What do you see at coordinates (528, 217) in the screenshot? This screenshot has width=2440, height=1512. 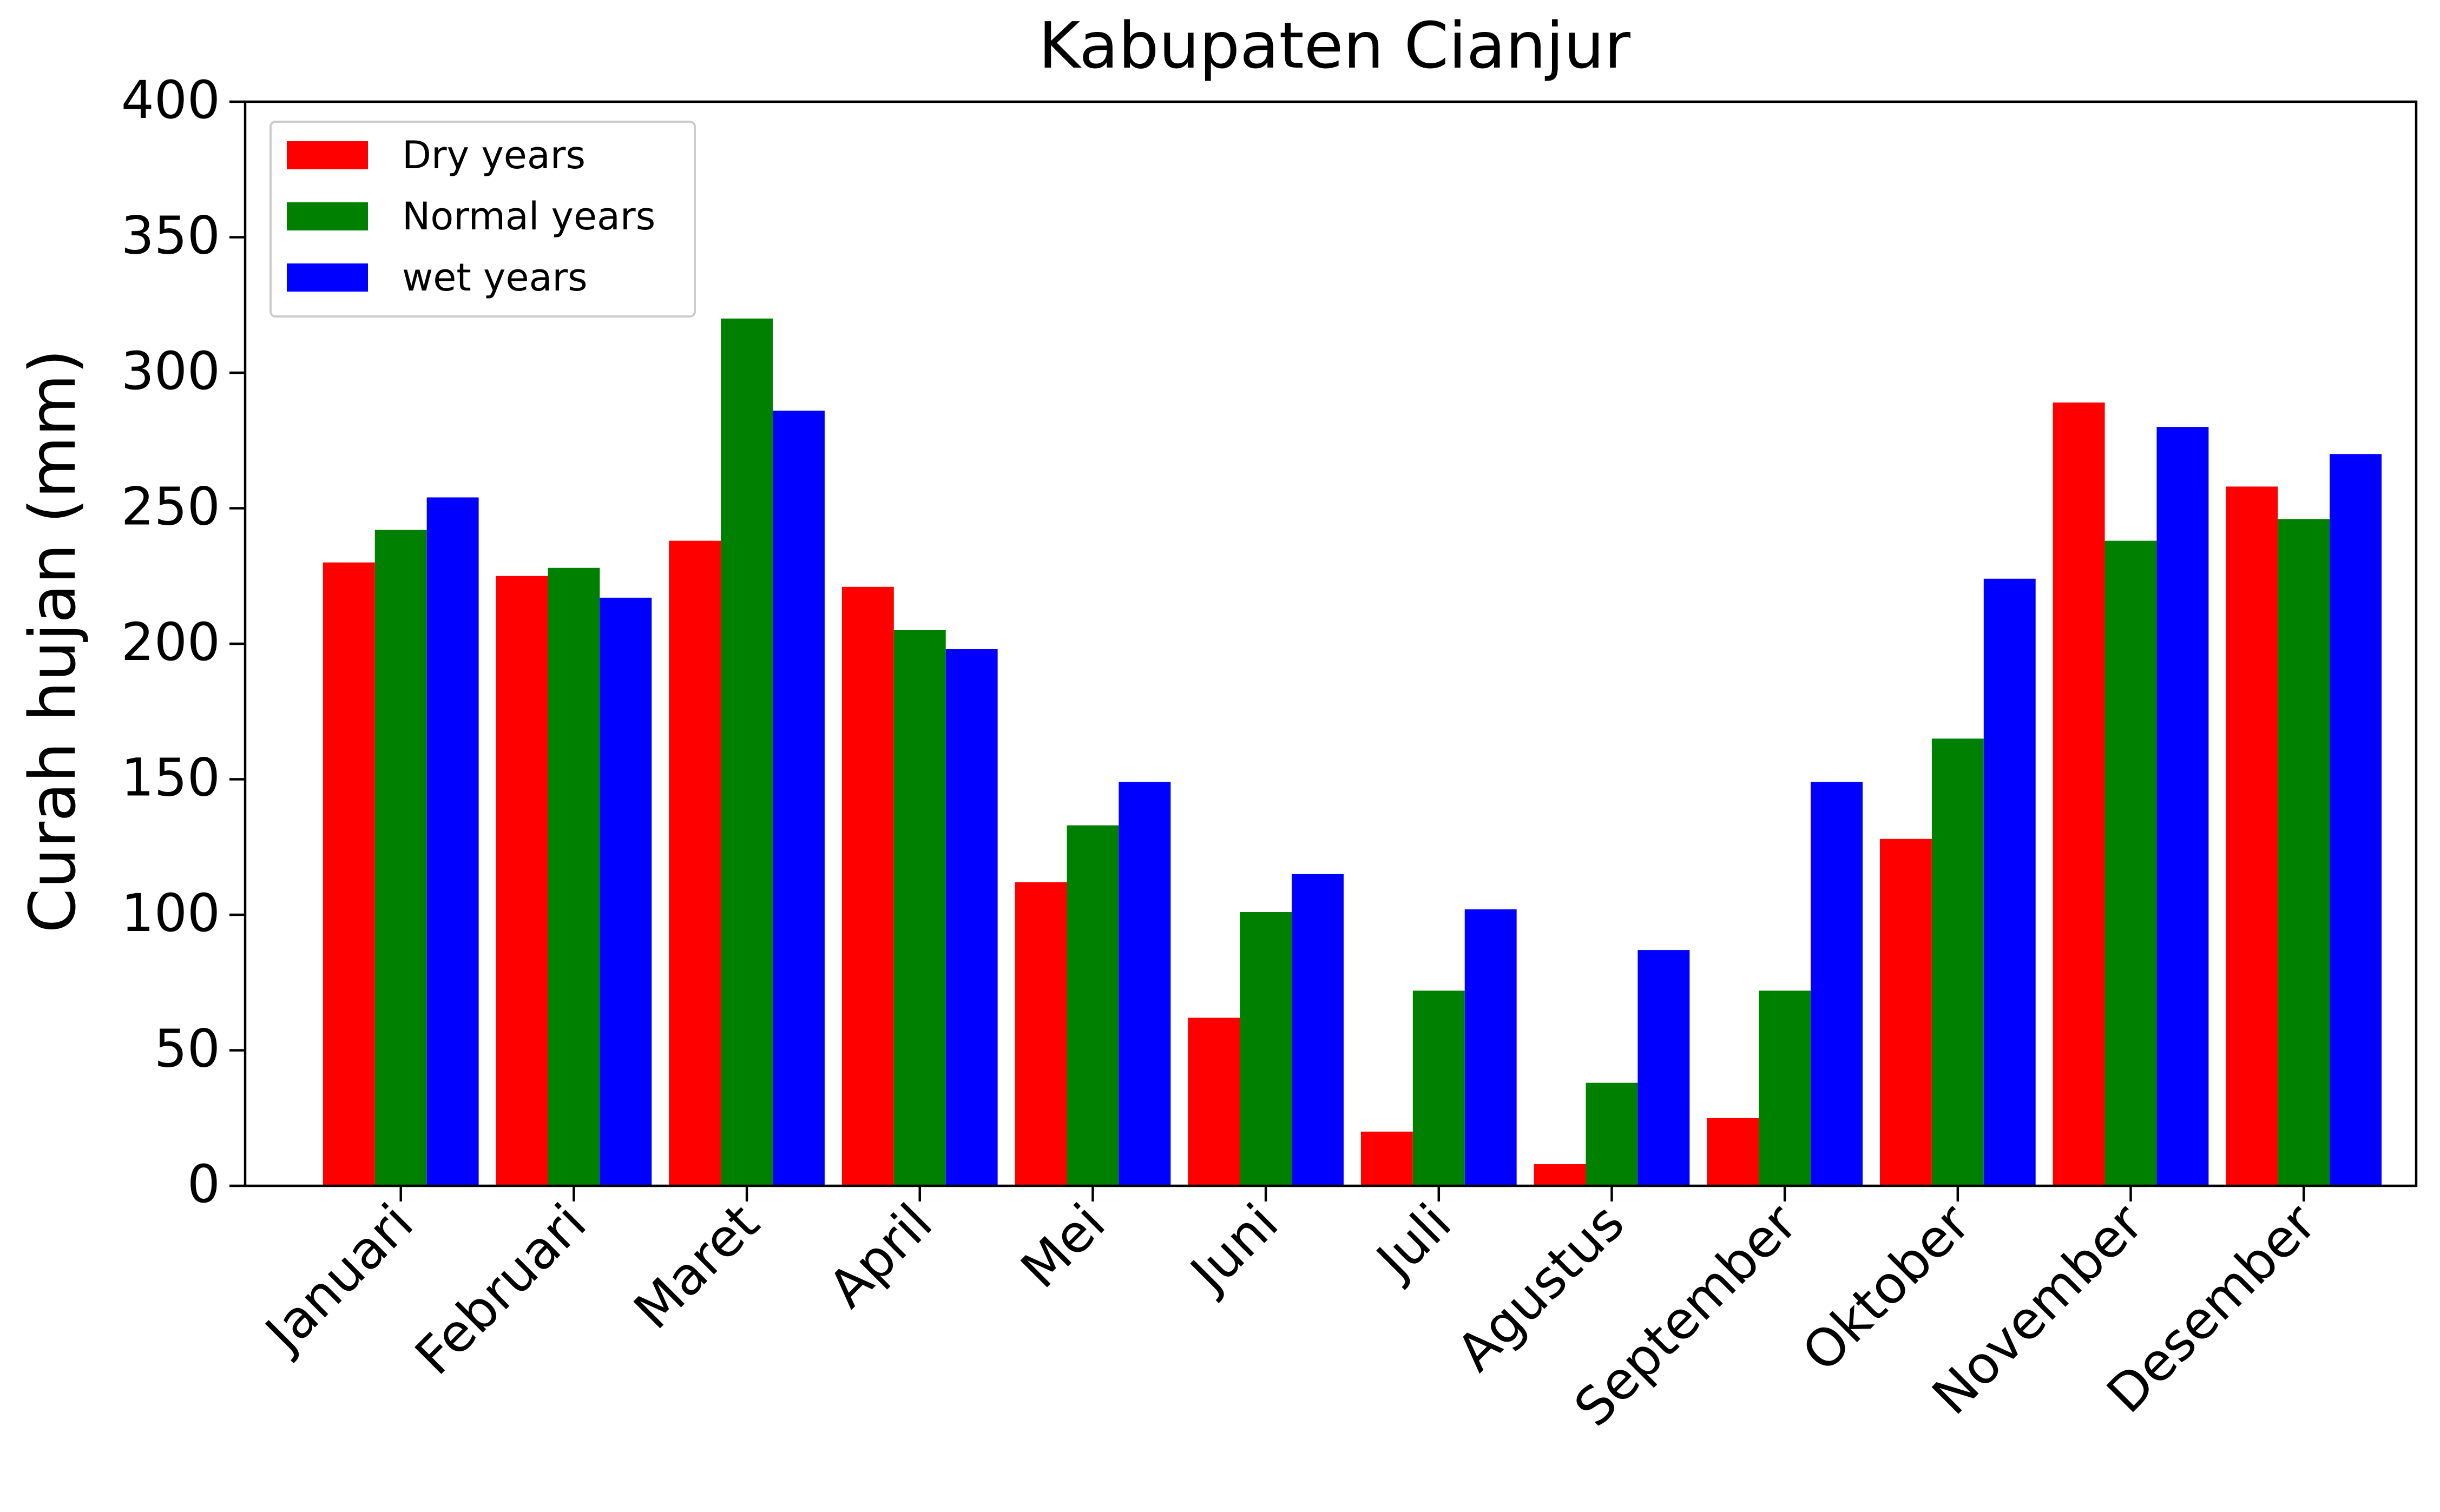 I see `legend-label-1: Normal years` at bounding box center [528, 217].